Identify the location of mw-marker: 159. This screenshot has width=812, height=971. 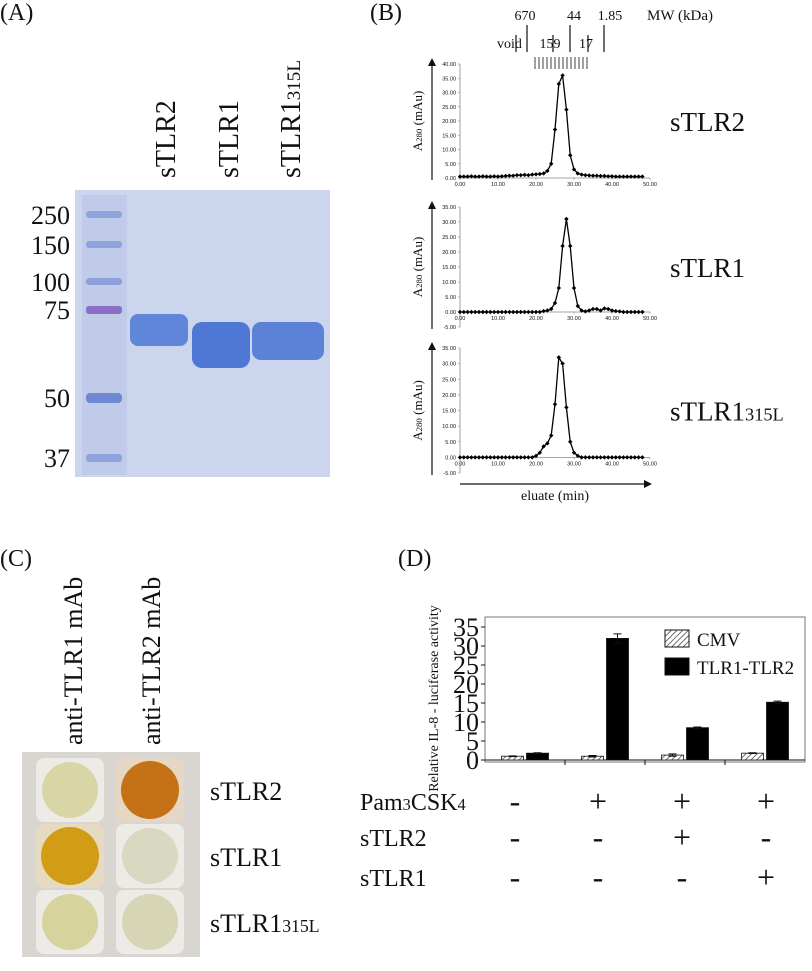
(550, 44).